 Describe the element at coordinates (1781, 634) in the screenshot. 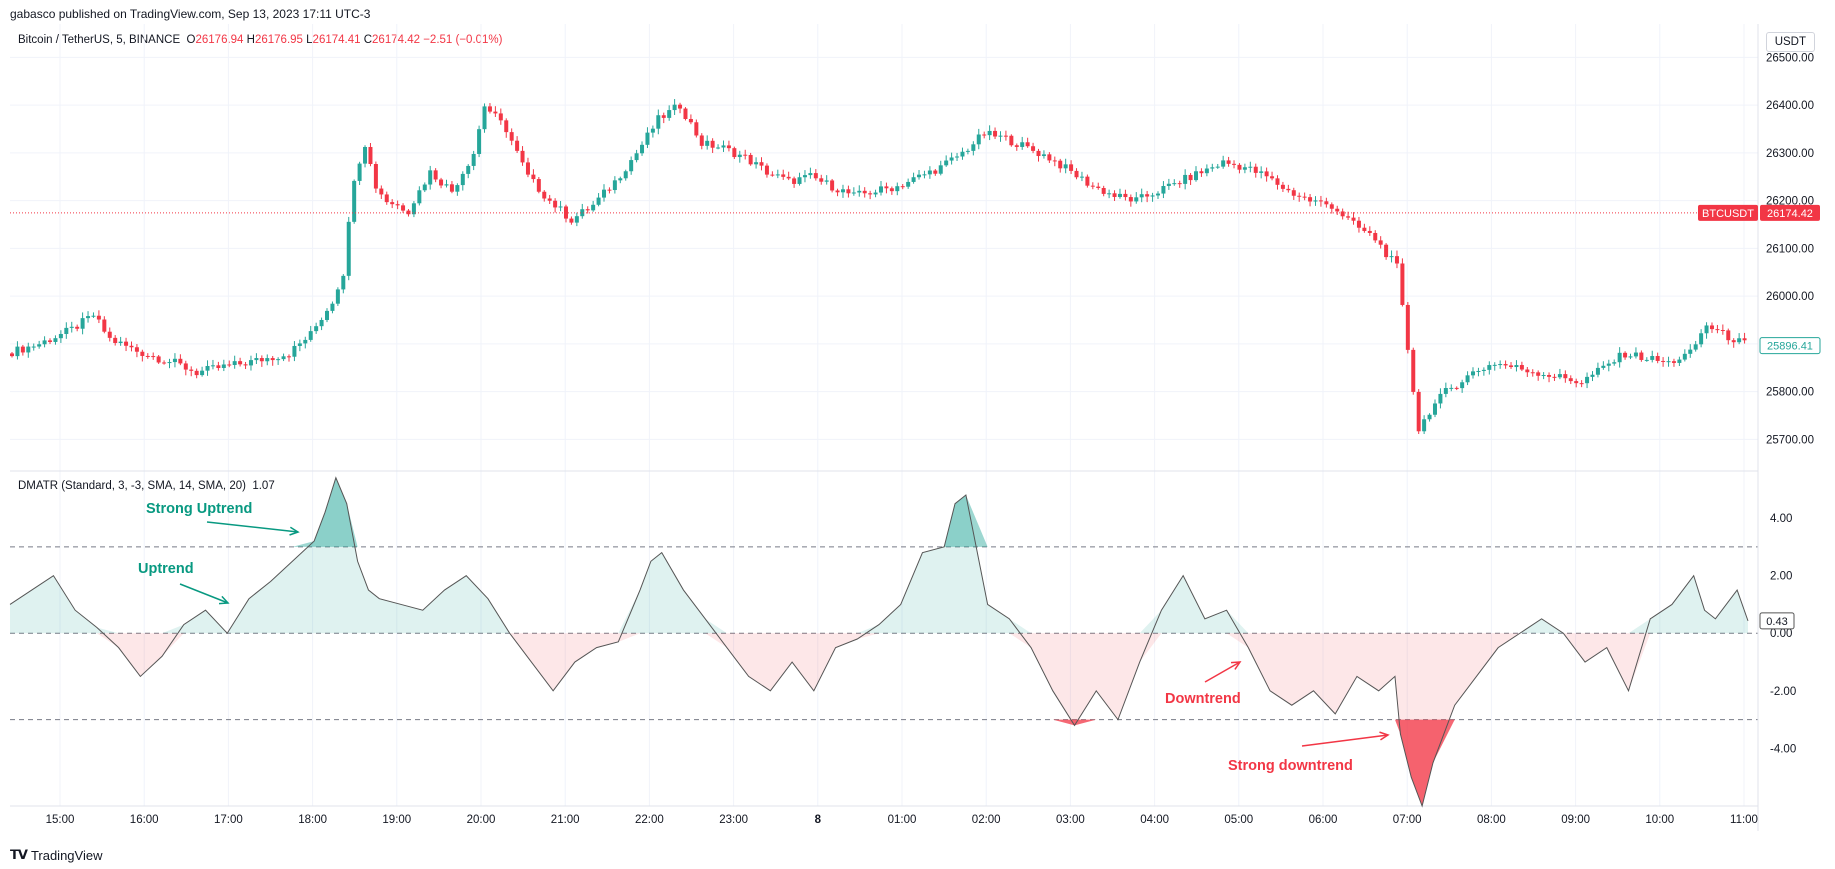

I see `indicator-tick-label: 0.00` at that location.